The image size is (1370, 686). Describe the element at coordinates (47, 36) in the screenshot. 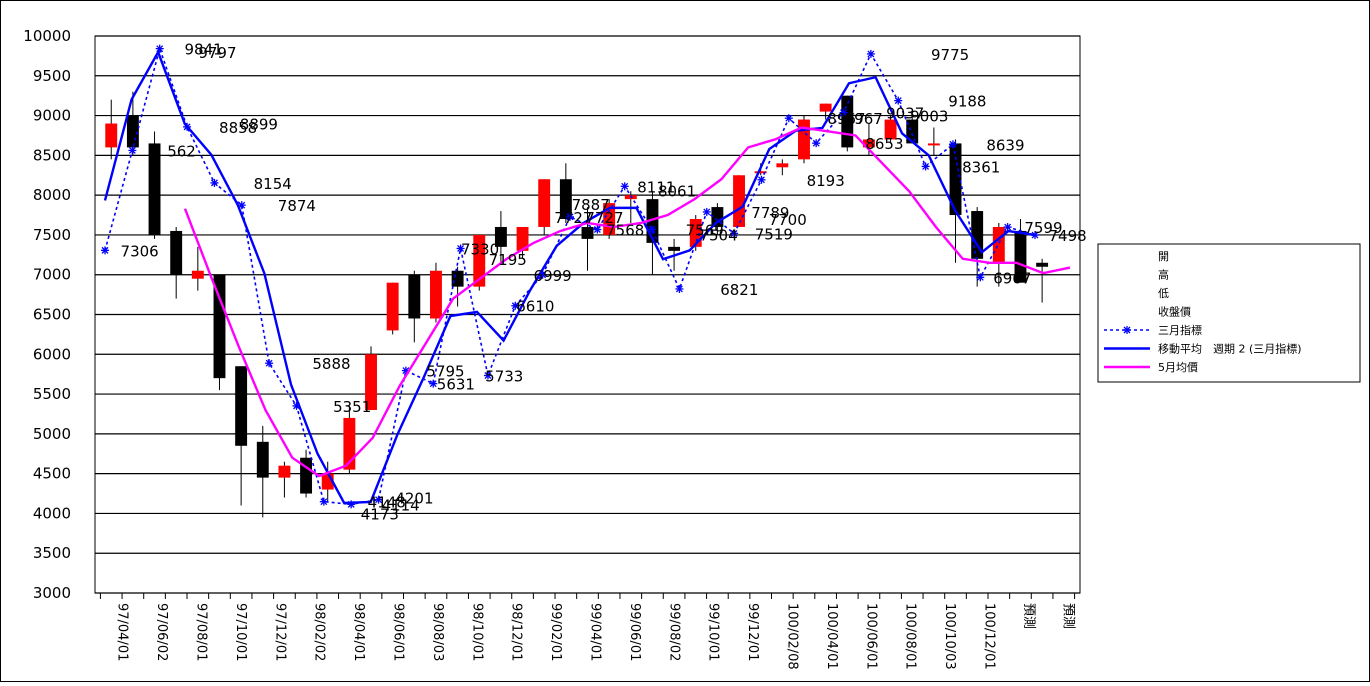

I see `y-tick-label: 10000` at that location.